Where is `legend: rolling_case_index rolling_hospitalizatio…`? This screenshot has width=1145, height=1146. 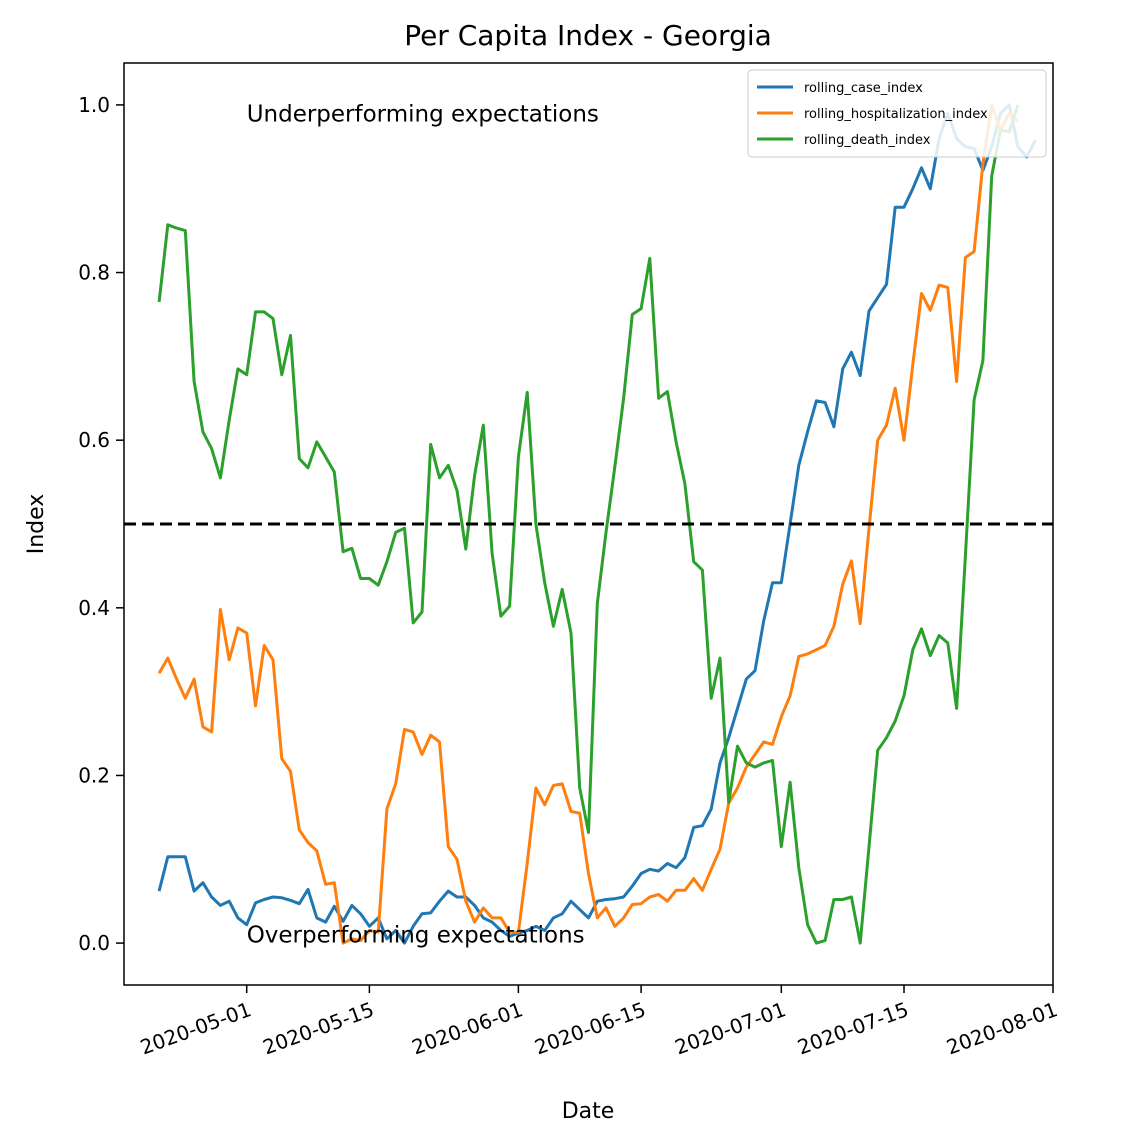 legend: rolling_case_index rolling_hospitalizatio… is located at coordinates (897, 113).